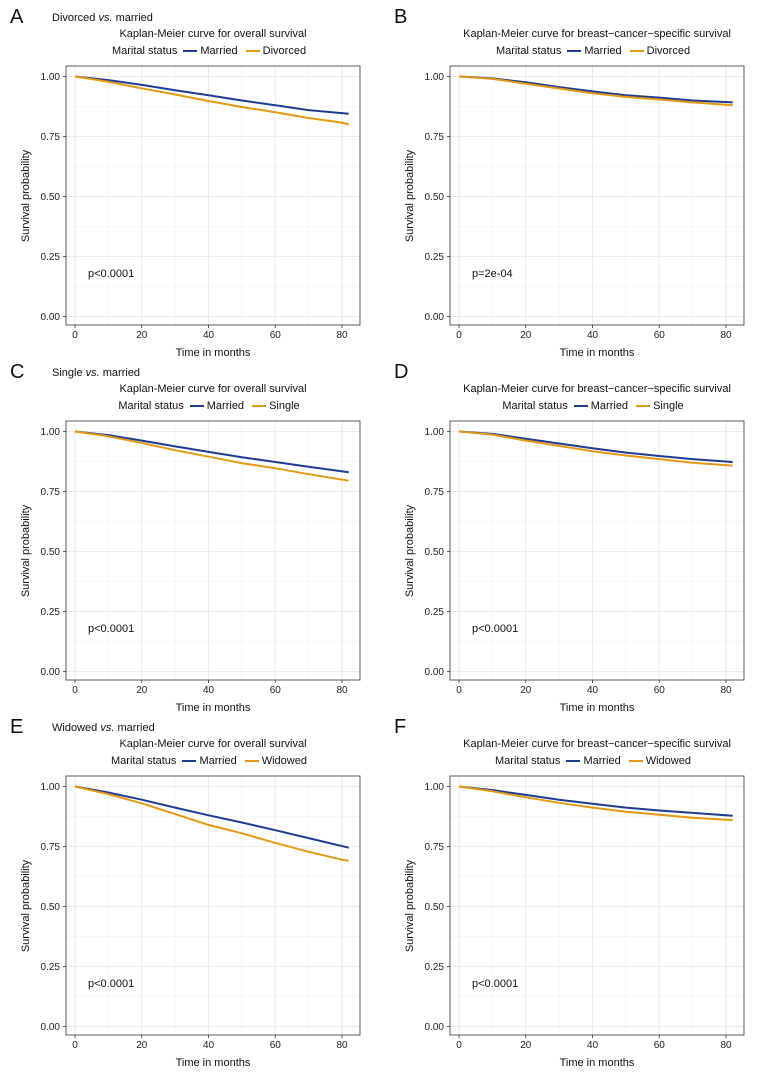  What do you see at coordinates (726, 335) in the screenshot?
I see `x-tick-label: 80` at bounding box center [726, 335].